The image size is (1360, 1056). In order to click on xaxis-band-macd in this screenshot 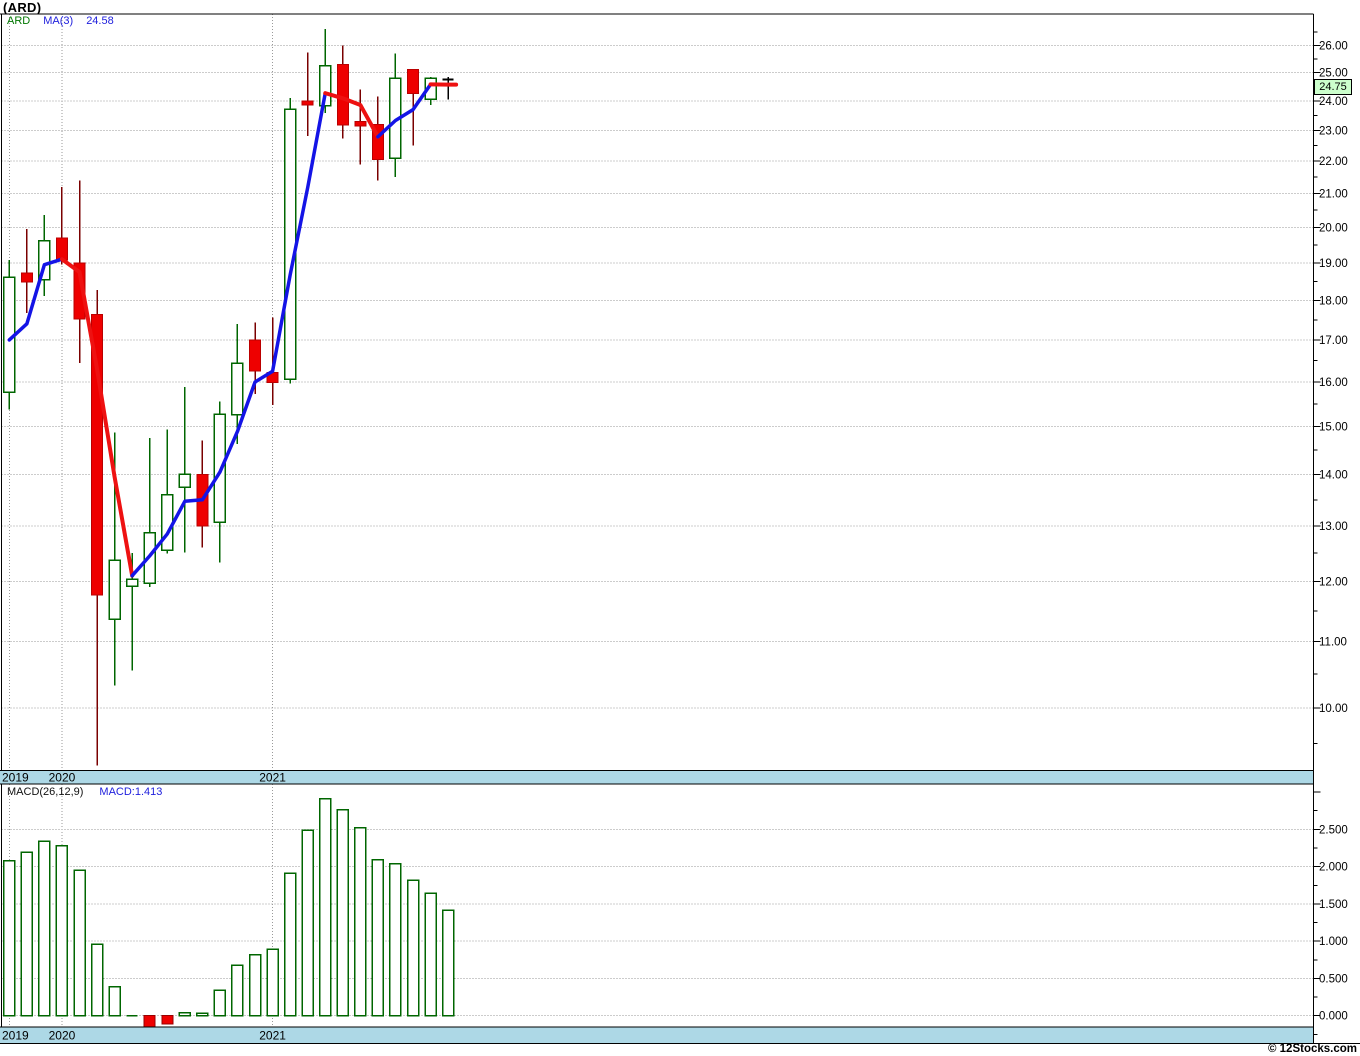, I will do `click(657, 1035)`.